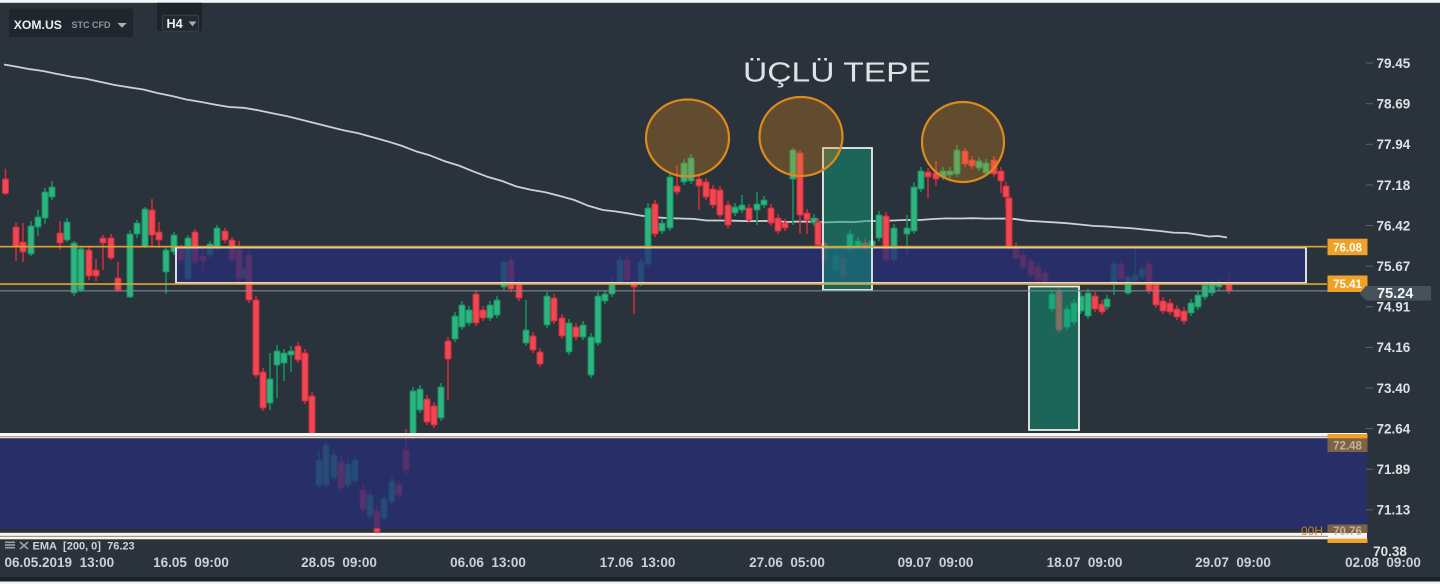 The image size is (1440, 584). What do you see at coordinates (1394, 144) in the screenshot?
I see `svg-text: 77.94` at bounding box center [1394, 144].